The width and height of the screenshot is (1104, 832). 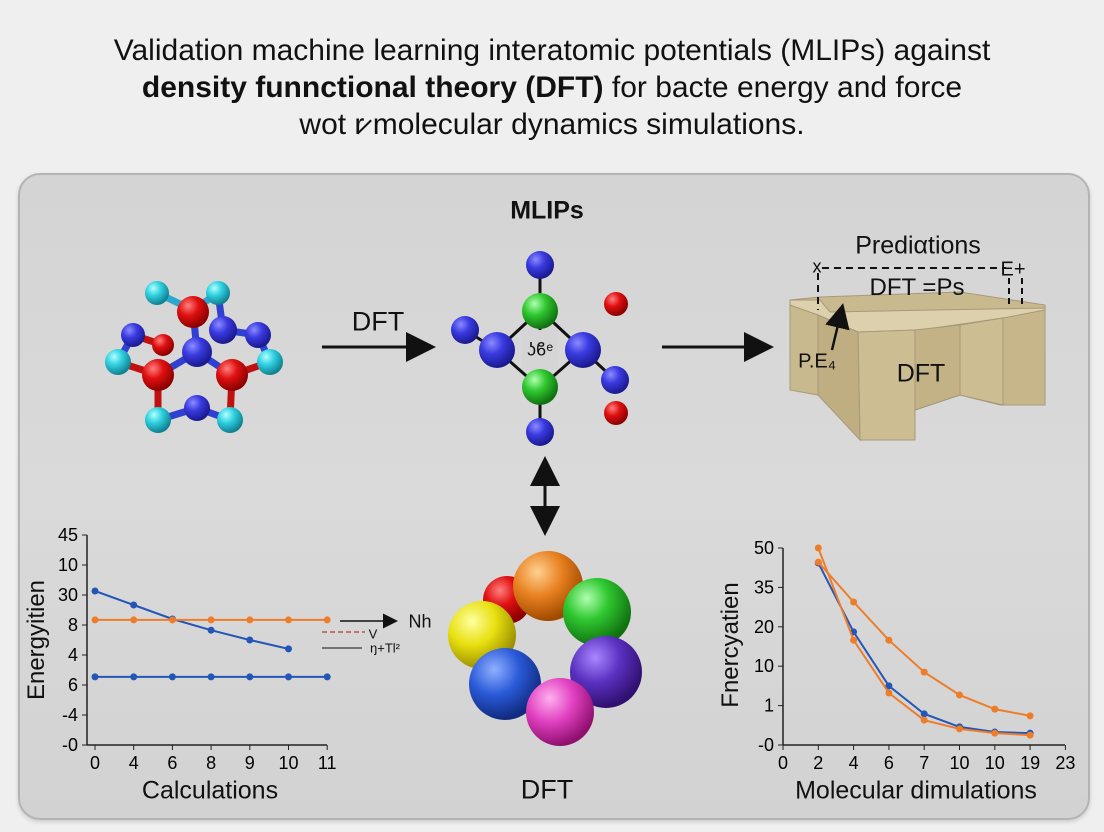 I want to click on x-tick-label: 19, so click(x=1030, y=763).